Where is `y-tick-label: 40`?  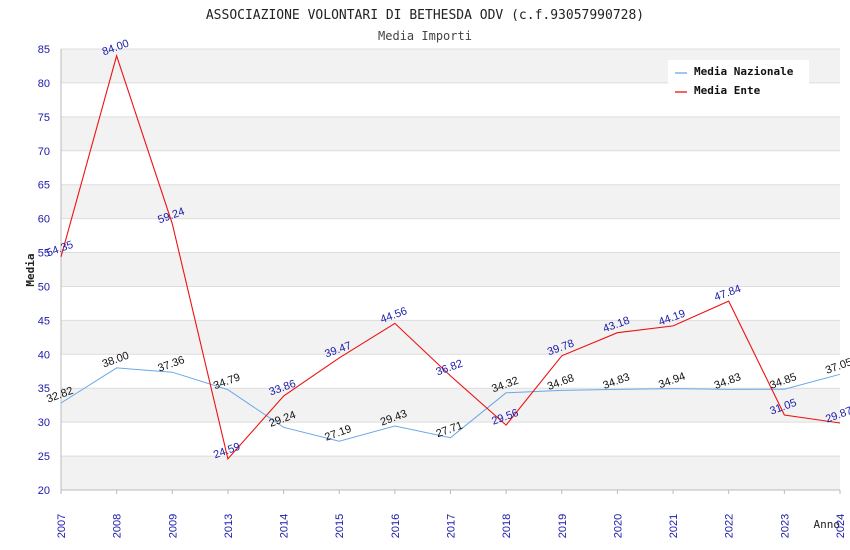
y-tick-label: 40 is located at coordinates (44, 355).